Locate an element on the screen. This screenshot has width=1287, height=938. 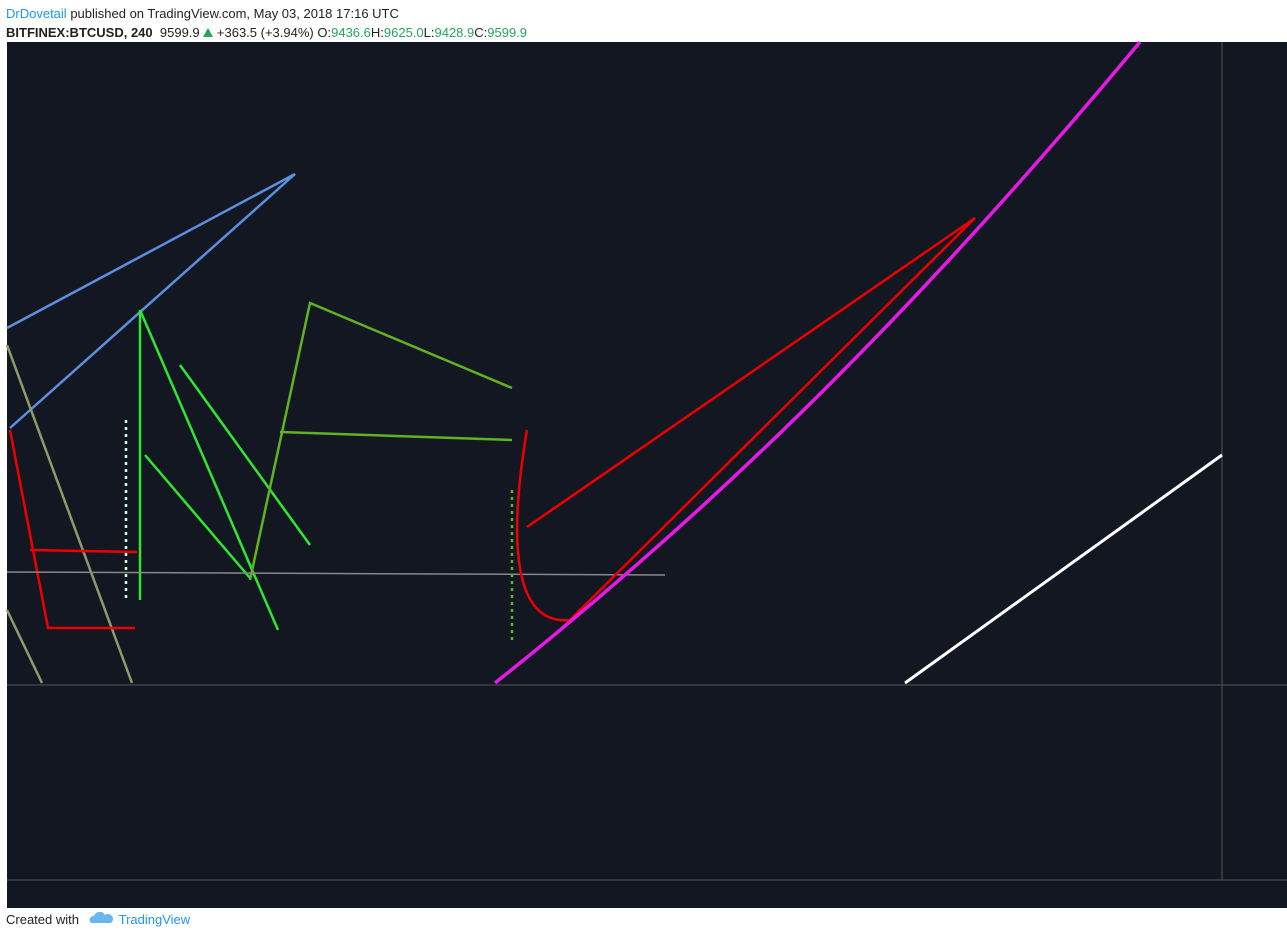
quote-value: 9599.9 is located at coordinates (507, 32).